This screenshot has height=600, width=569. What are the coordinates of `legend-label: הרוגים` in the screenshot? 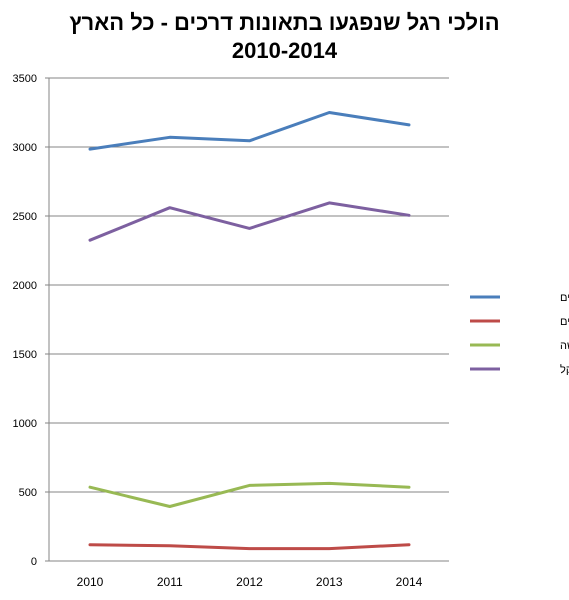 It's located at (564, 322).